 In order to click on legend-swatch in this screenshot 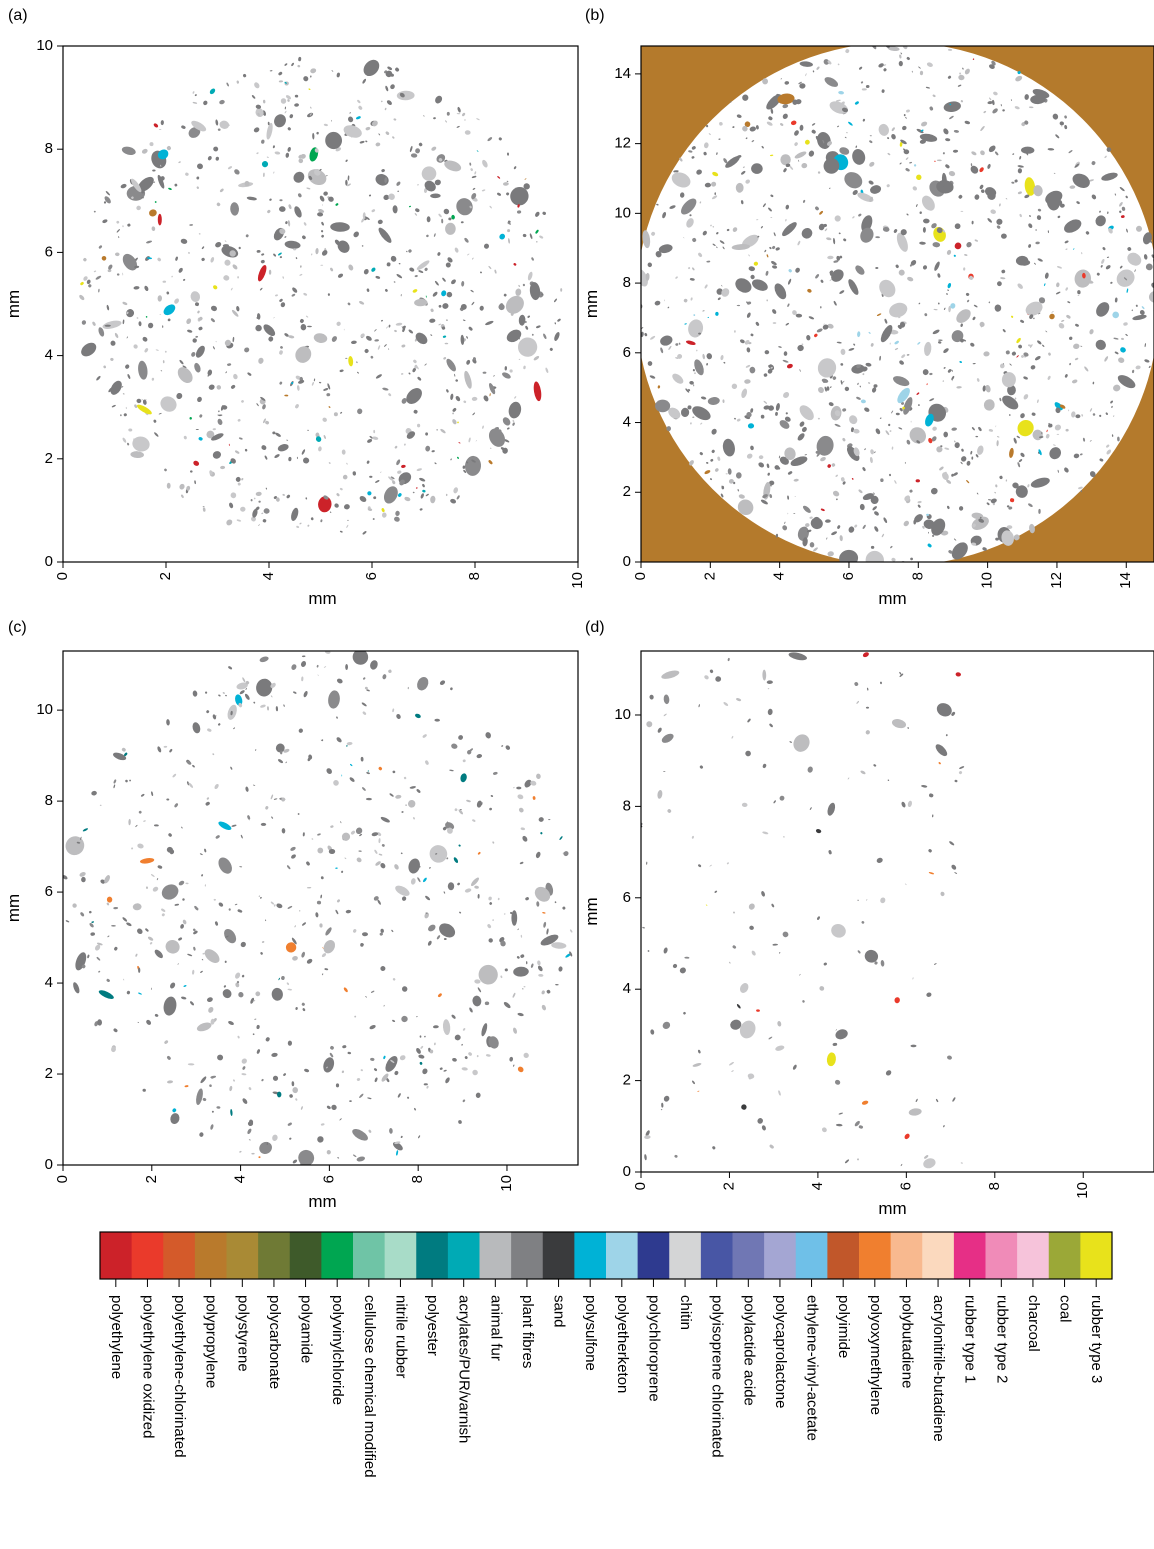, I will do `click(969, 1255)`.